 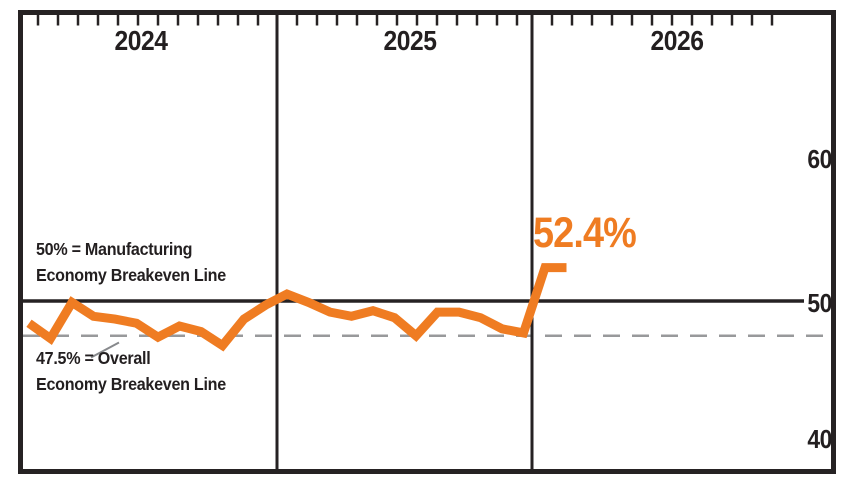 What do you see at coordinates (819, 439) in the screenshot?
I see `y-axis-tick-40: 40` at bounding box center [819, 439].